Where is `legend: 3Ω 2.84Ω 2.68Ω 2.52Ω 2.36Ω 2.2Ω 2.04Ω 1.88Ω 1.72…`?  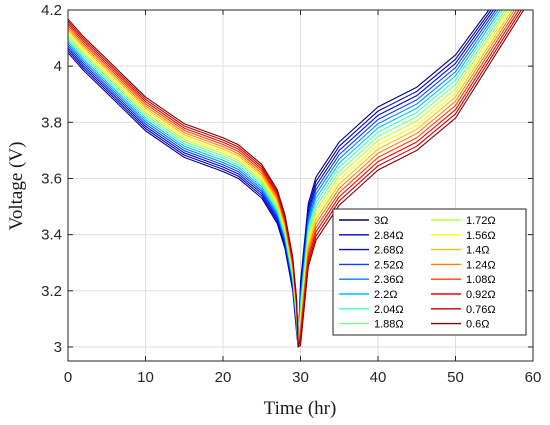 legend: 3Ω 2.84Ω 2.68Ω 2.52Ω 2.36Ω 2.2Ω 2.04Ω 1.88Ω 1.72… is located at coordinates (429, 272).